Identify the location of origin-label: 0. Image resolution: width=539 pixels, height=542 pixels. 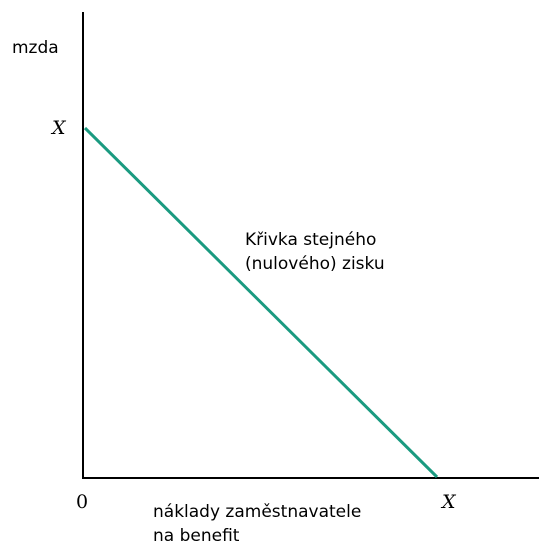
(82, 502).